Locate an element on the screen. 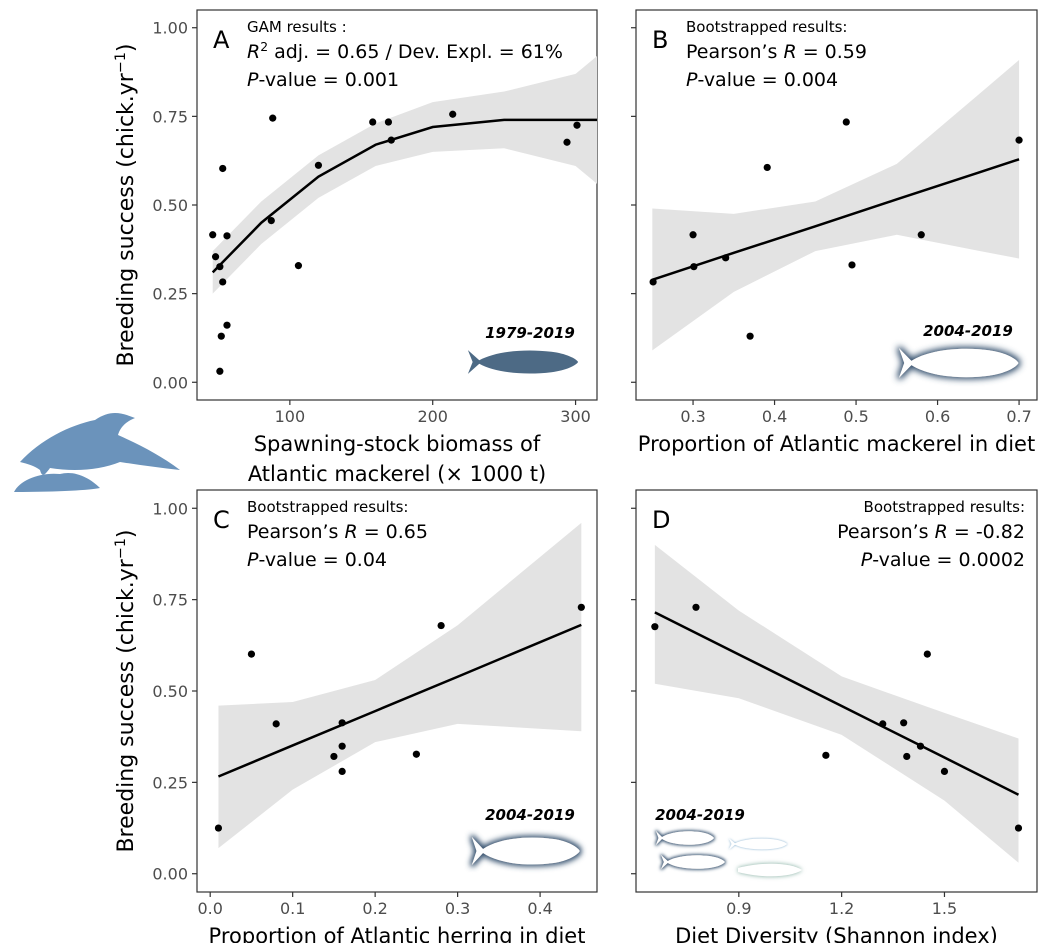 This screenshot has height=943, width=1047. x-tick-label: 0.4 is located at coordinates (539, 908).